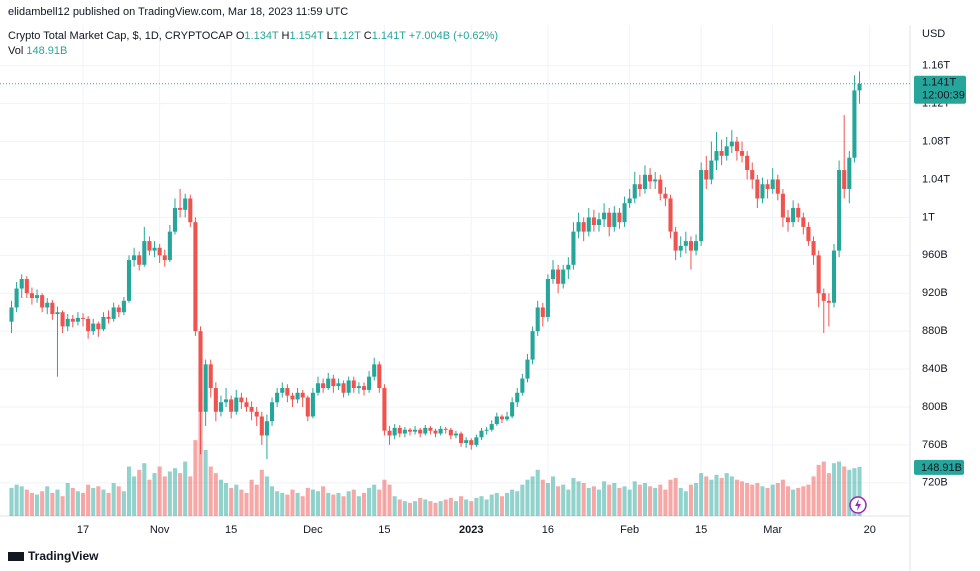 This screenshot has height=571, width=980. Describe the element at coordinates (941, 468) in the screenshot. I see `volume-tag-label: 148.91B` at that location.